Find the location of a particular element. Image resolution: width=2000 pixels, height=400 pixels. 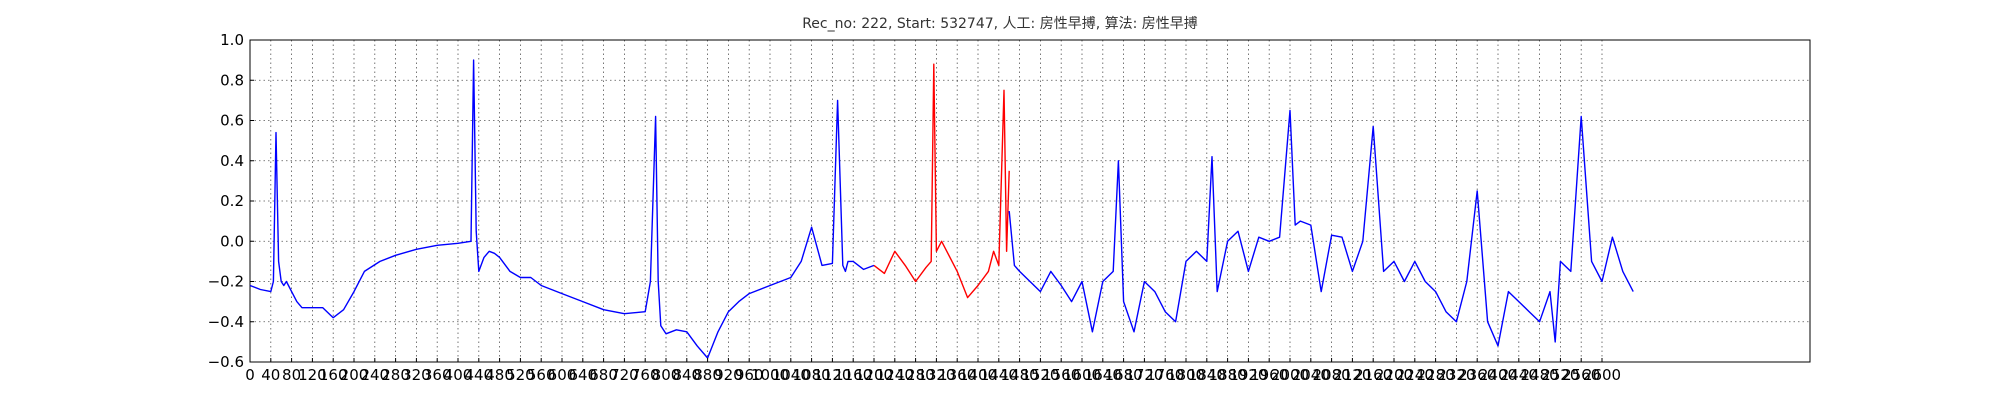

x-tick-label: 1160 is located at coordinates (853, 375).